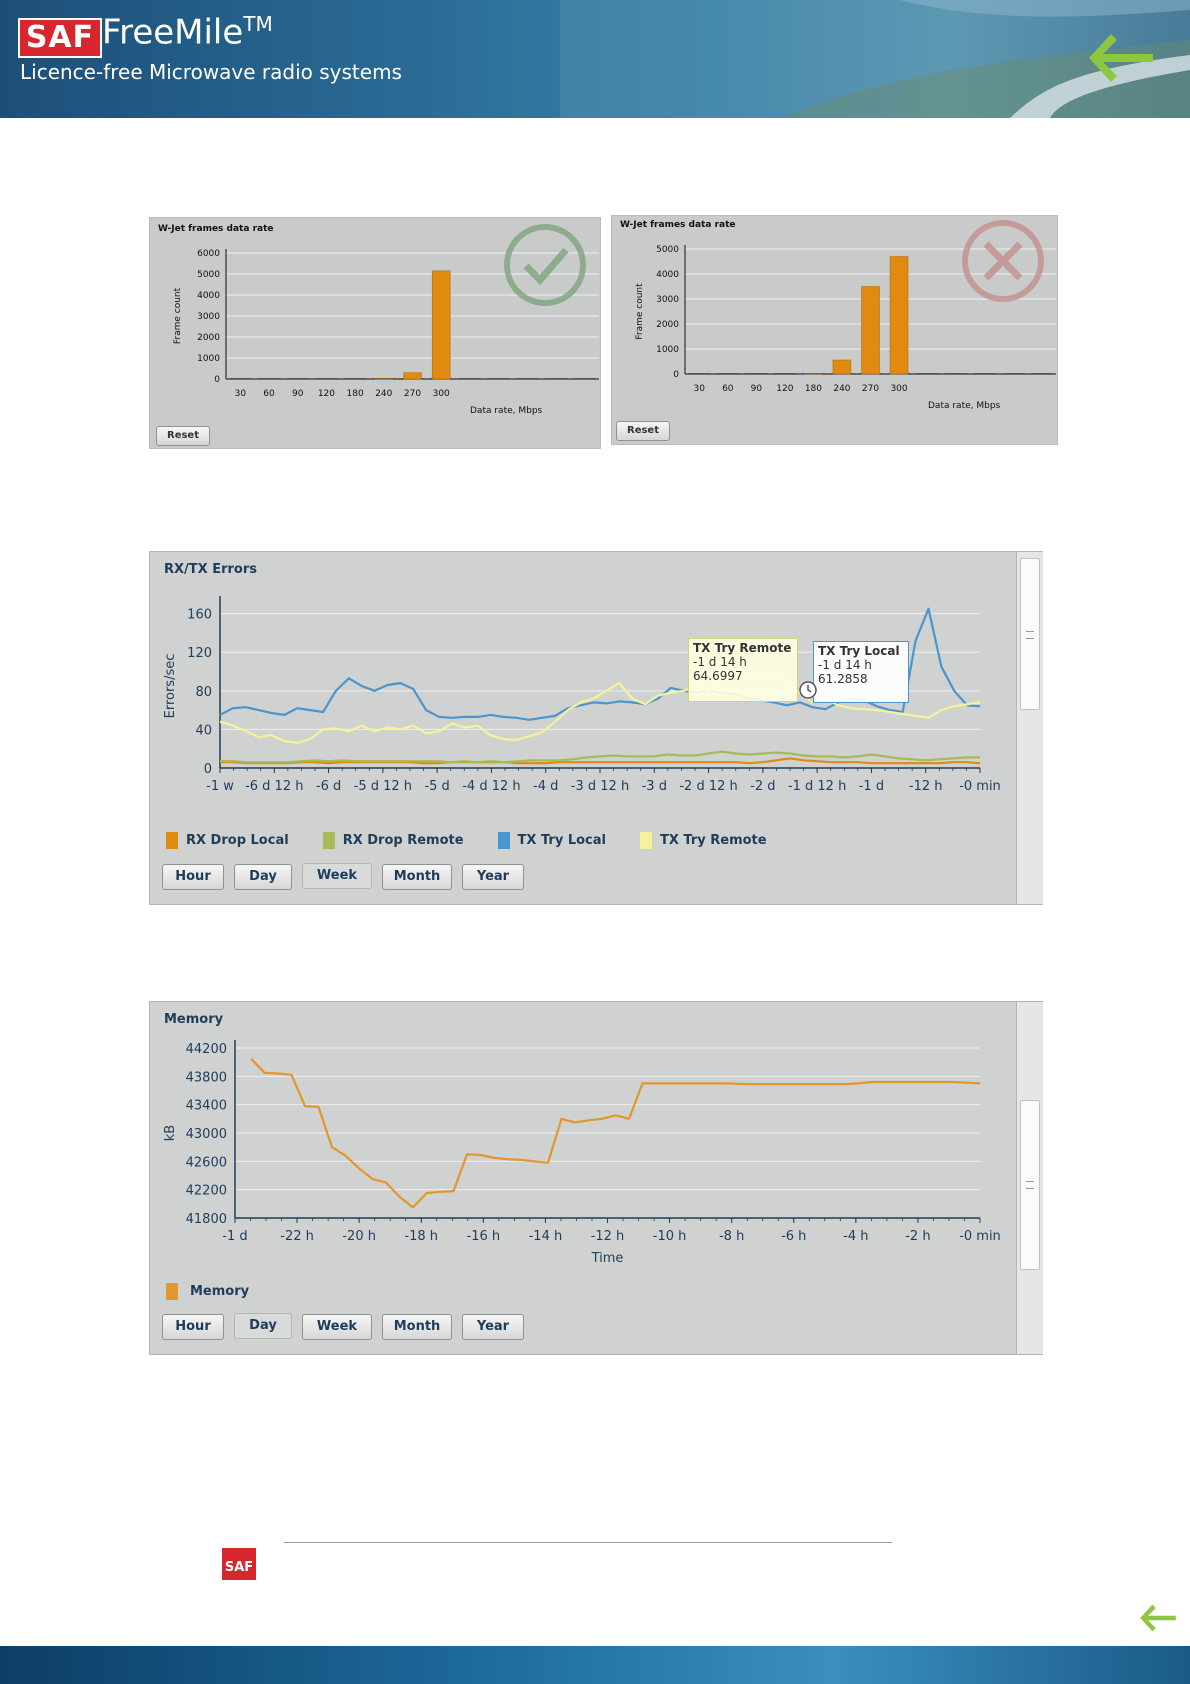 Image resolution: width=1190 pixels, height=1684 pixels. Describe the element at coordinates (206, 1077) in the screenshot. I see `y-tick-label: 43800` at that location.